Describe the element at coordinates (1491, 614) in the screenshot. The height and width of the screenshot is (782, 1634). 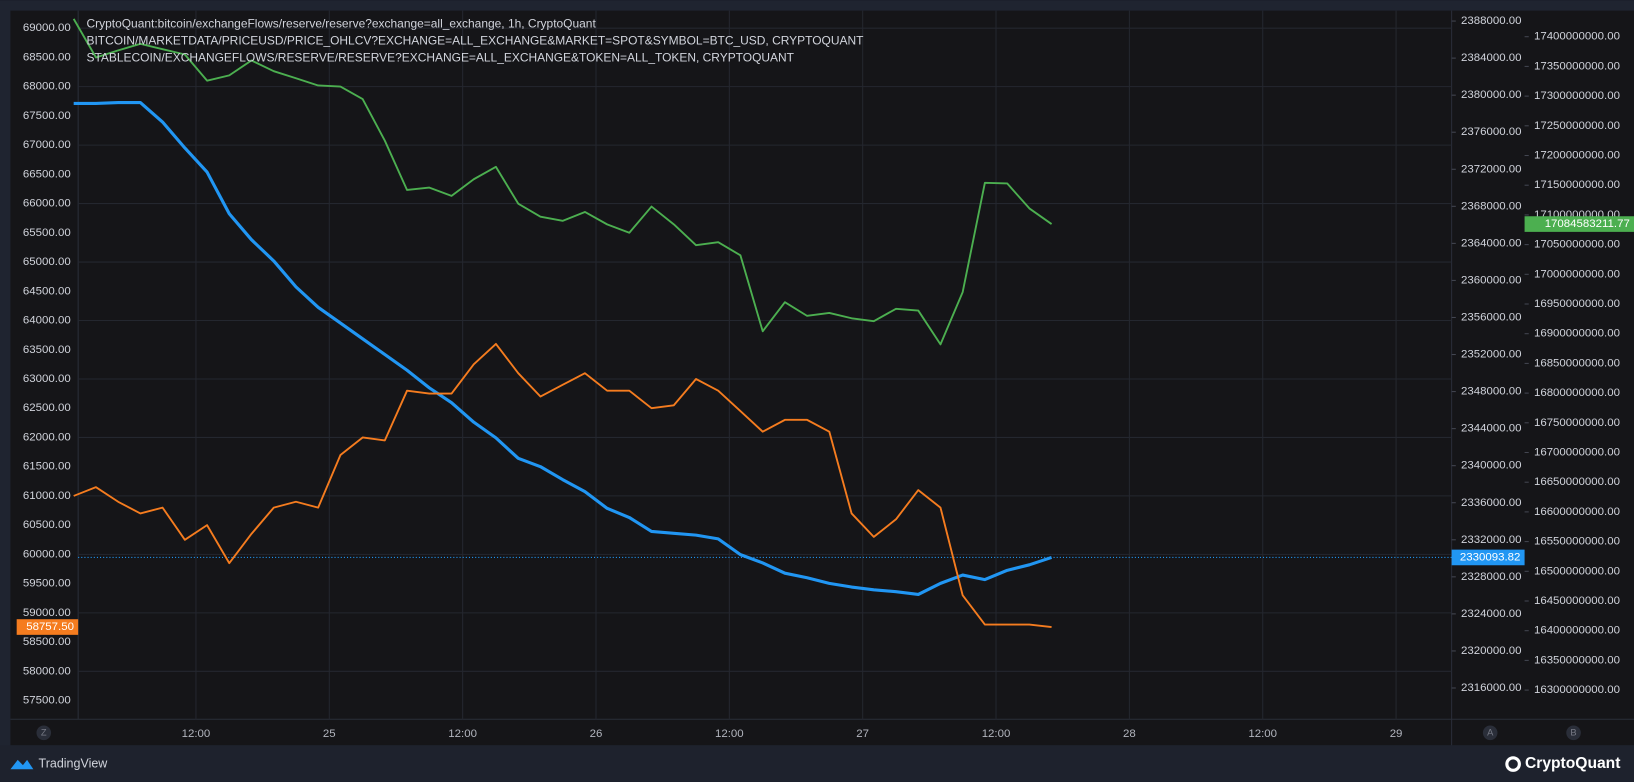
I see `y2-tick-label: 2324000.00` at that location.